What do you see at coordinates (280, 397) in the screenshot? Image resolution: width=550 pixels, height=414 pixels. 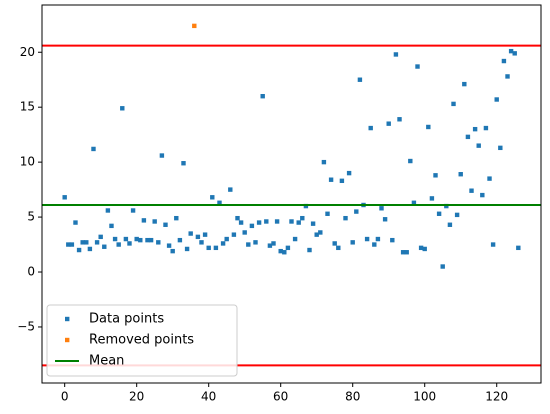 I see `x-tick-label: 60` at bounding box center [280, 397].